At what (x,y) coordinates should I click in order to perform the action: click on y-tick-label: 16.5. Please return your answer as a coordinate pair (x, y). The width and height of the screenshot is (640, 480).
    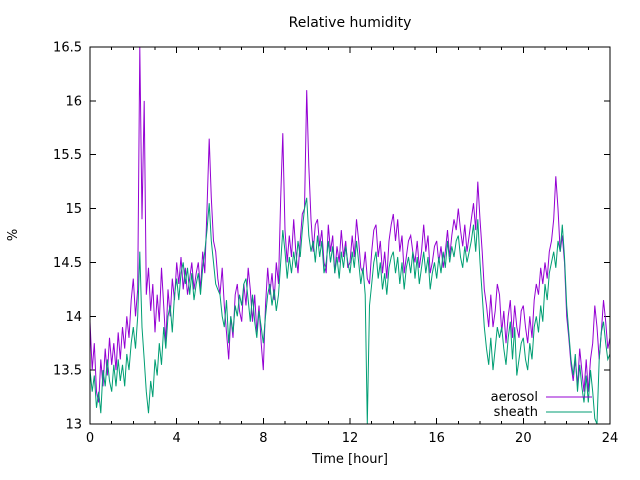
    Looking at the image, I should click on (67, 48).